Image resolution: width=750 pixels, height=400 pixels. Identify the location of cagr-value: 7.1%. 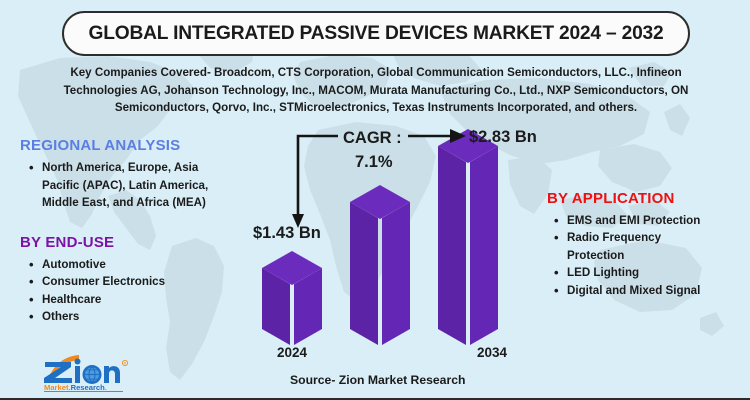
(374, 162).